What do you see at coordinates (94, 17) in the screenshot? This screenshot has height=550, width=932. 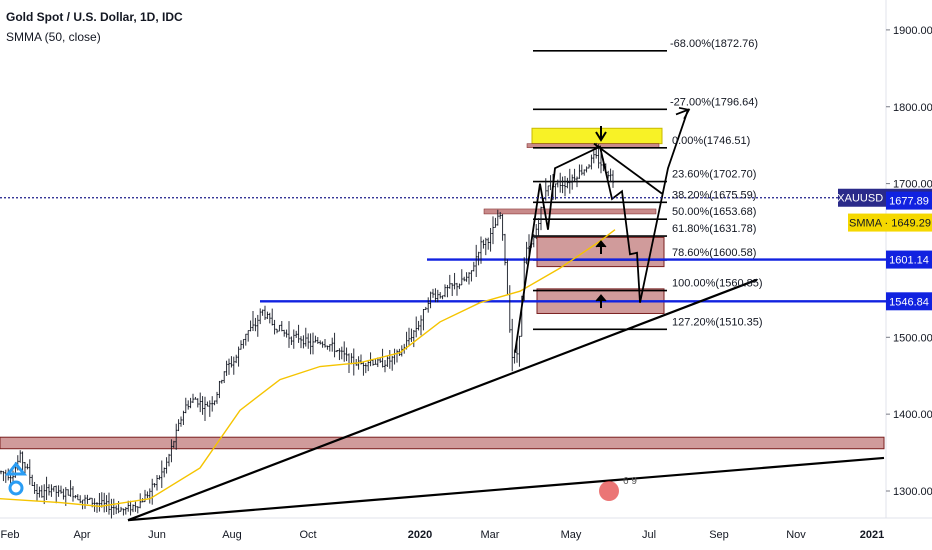 I see `symbol-title: Gold Spot / U.S. Dollar, 1D, IDC` at bounding box center [94, 17].